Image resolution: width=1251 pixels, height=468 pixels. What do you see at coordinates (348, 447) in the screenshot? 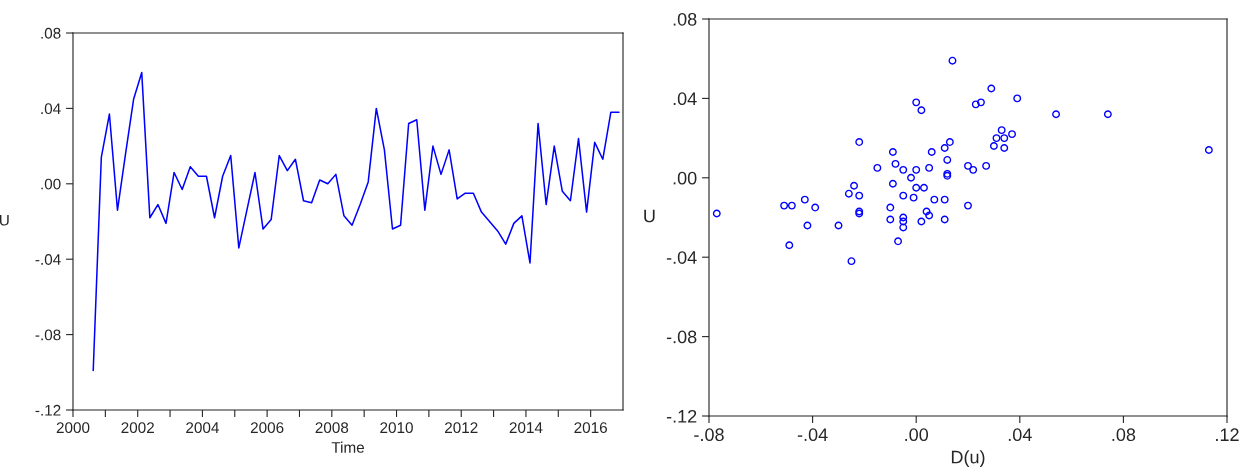
I see `x-axis-title: Time` at bounding box center [348, 447].